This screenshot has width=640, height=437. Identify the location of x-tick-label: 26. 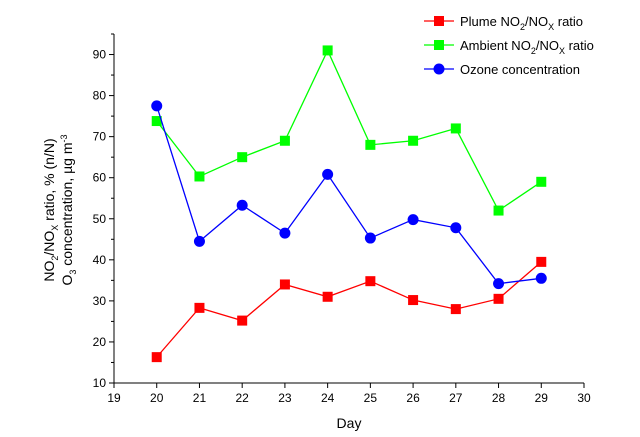
(413, 398).